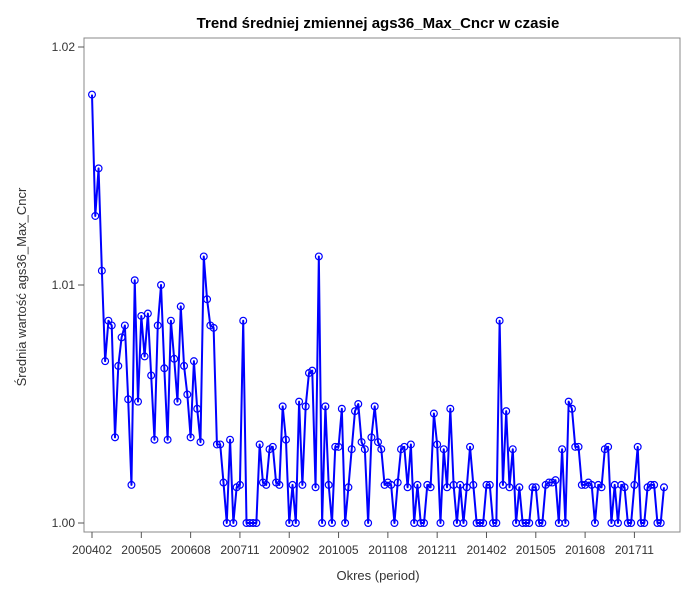 This screenshot has height=600, width=700. Describe the element at coordinates (634, 550) in the screenshot. I see `x-tick-label: 201711` at that location.